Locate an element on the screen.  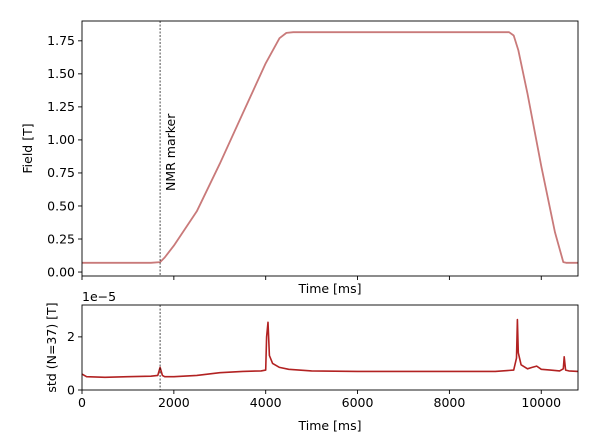
y-tick-label: 0 is located at coordinates (71, 389).